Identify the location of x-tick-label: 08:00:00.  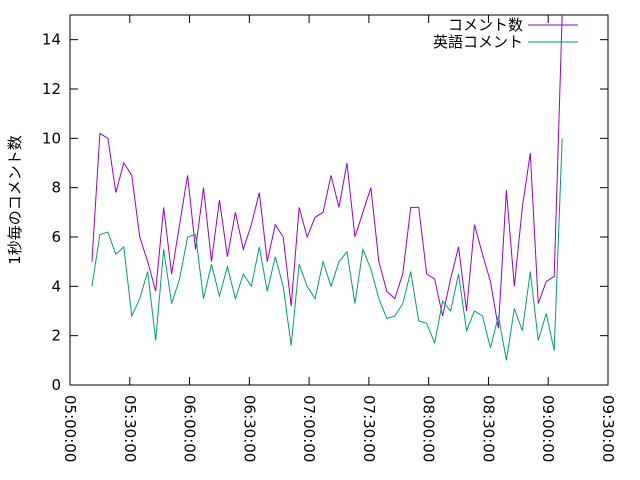
(429, 428).